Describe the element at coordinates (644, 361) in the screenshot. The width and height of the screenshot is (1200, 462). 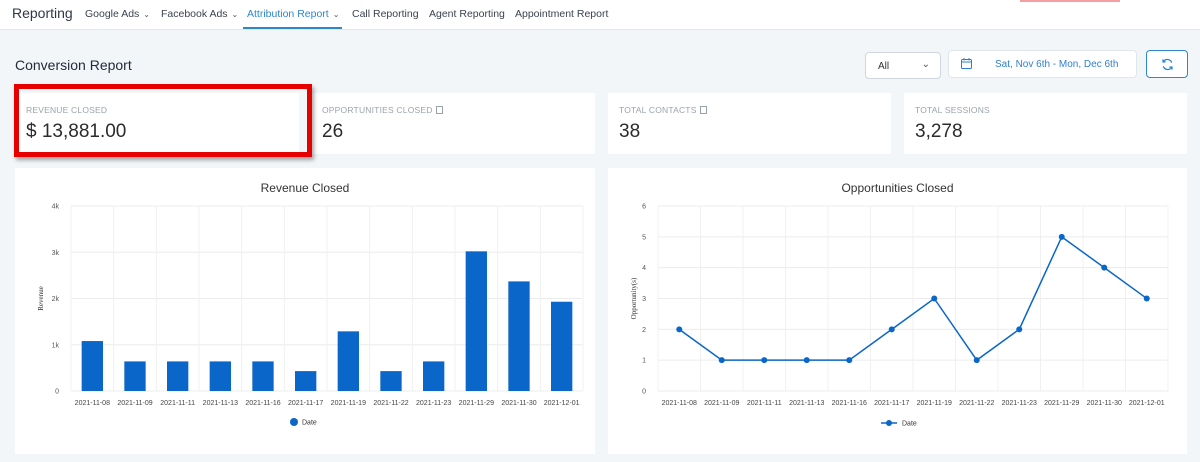
I see `y-tick-label: 1` at that location.